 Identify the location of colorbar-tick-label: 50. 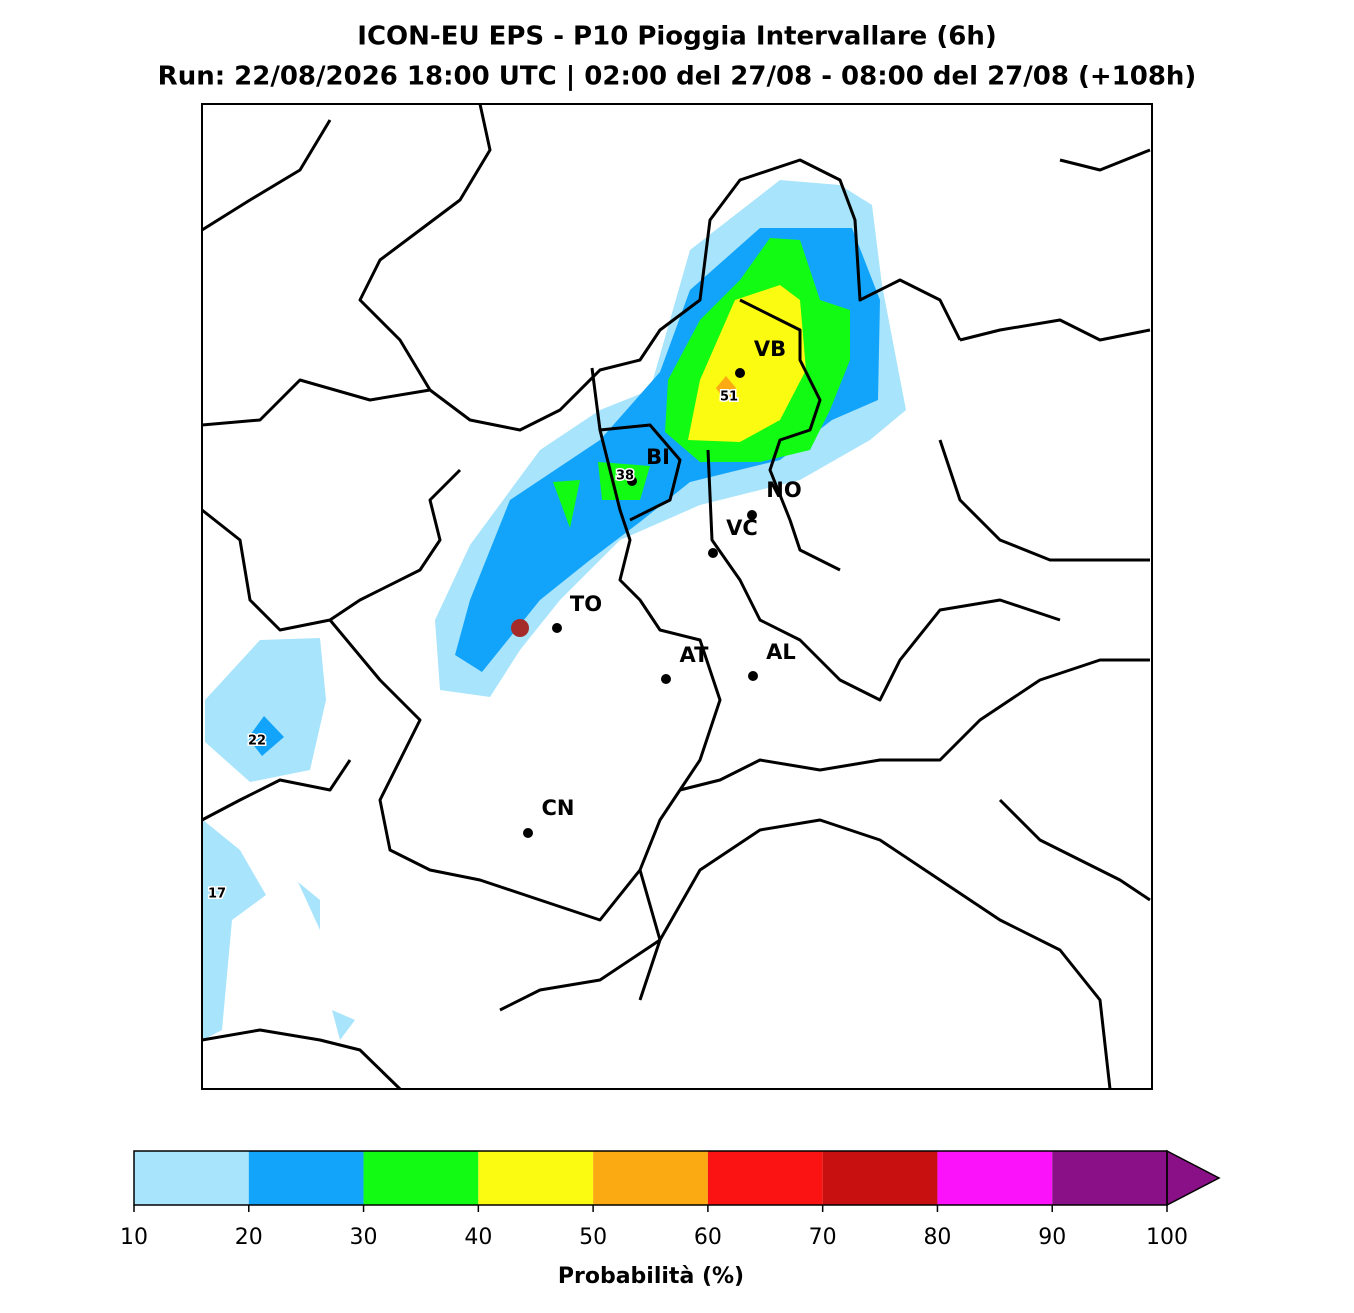
(593, 1237).